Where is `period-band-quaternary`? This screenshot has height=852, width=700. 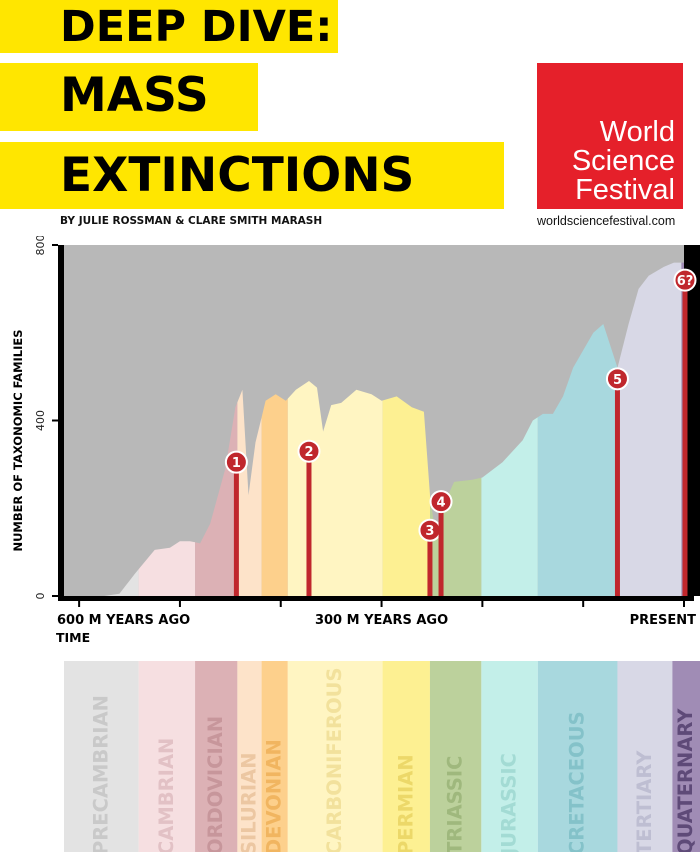
period-band-quaternary is located at coordinates (686, 756).